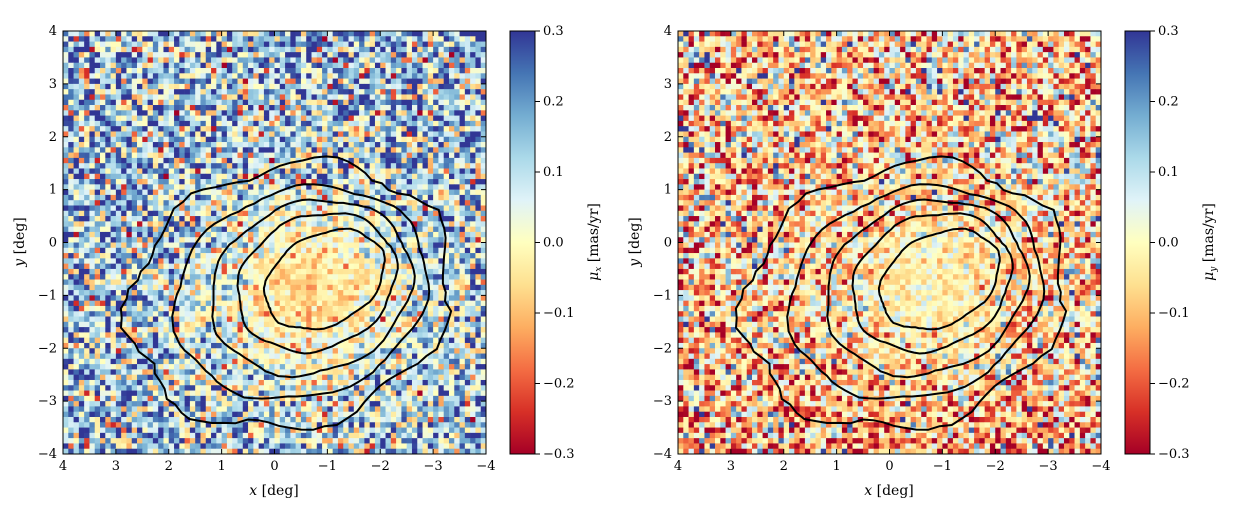  What do you see at coordinates (595, 242) in the screenshot?
I see `colorbar-label-mu-x: μx [mas/yr]` at bounding box center [595, 242].